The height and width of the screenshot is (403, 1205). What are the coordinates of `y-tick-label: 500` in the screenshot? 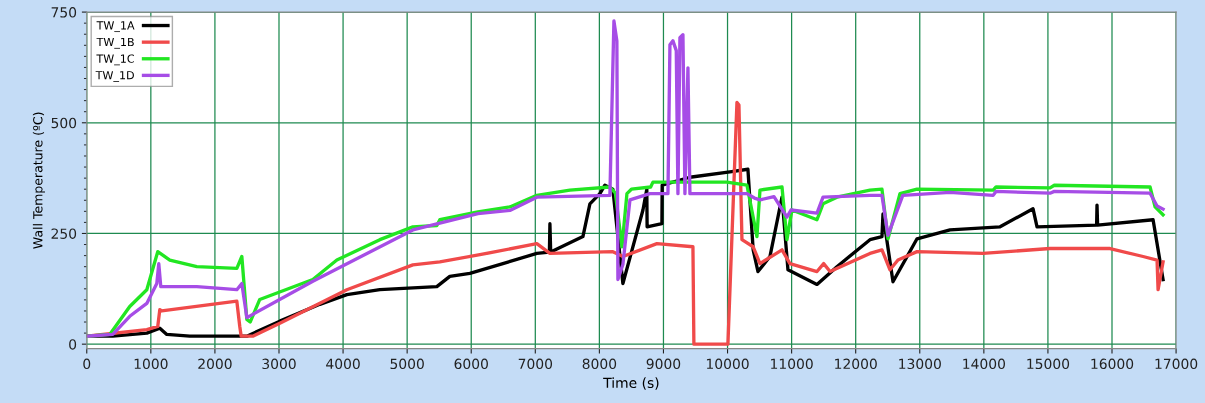 It's located at (64, 123).